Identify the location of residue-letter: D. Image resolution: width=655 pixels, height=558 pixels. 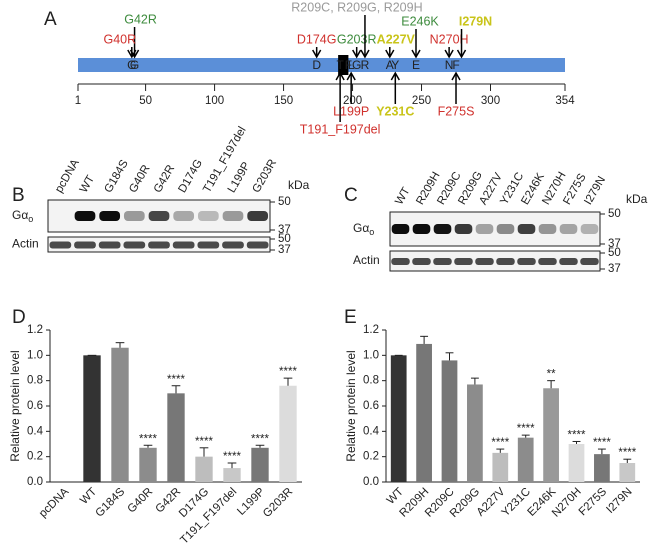
(316, 65).